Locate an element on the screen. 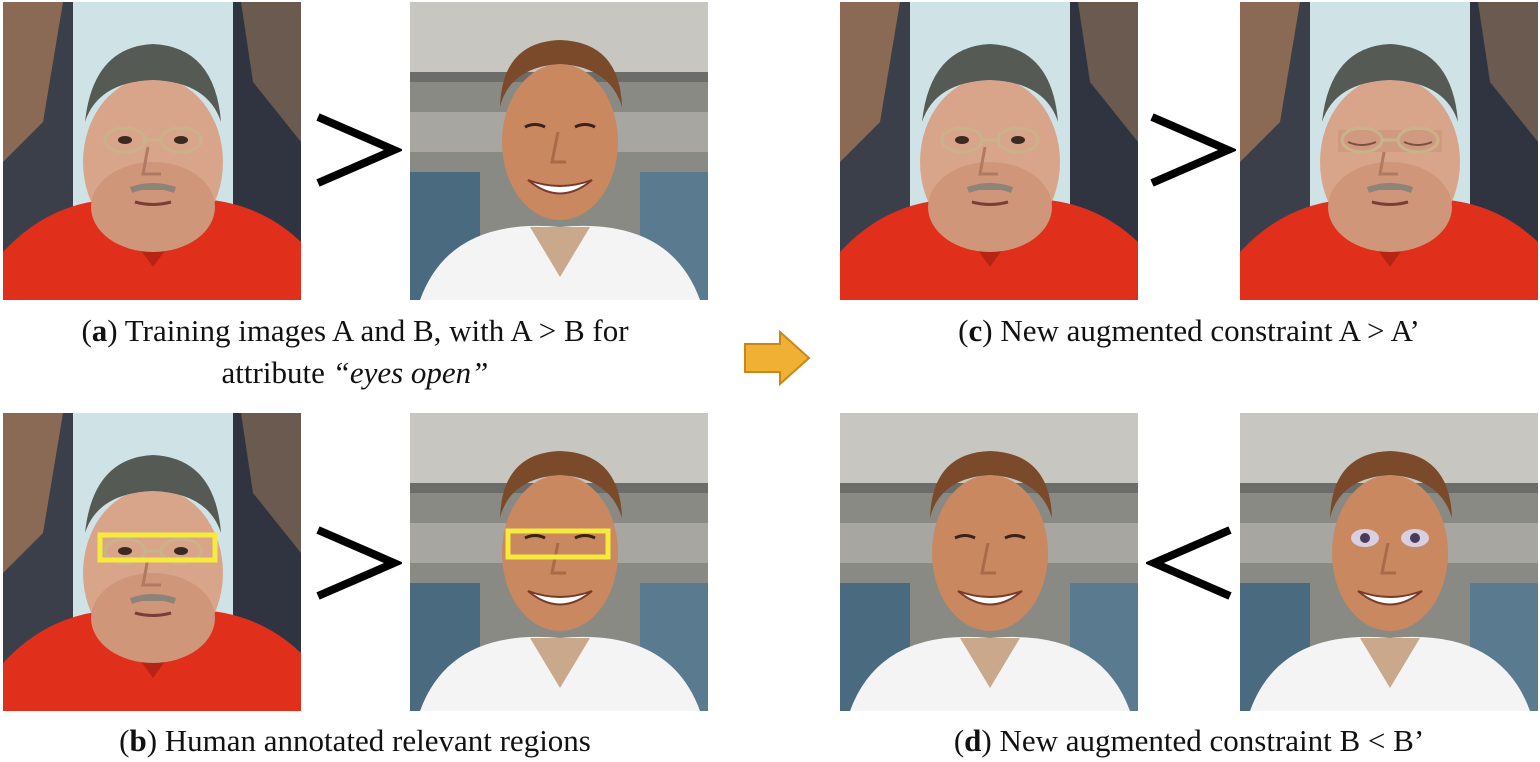  caption-d: (d) New augmented constraint B < B’ is located at coordinates (1189, 740).